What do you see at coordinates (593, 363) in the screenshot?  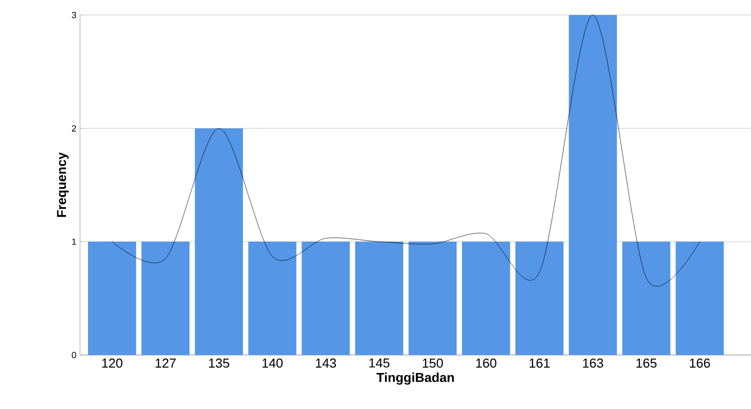 I see `x-tick-label: 163` at bounding box center [593, 363].